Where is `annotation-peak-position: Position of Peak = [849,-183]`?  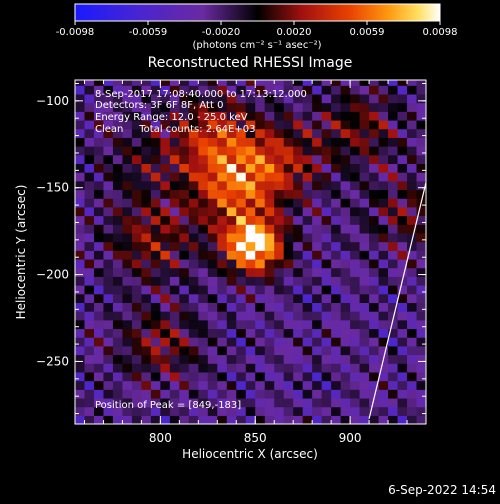 annotation-peak-position: Position of Peak = [849,-183] is located at coordinates (168, 405).